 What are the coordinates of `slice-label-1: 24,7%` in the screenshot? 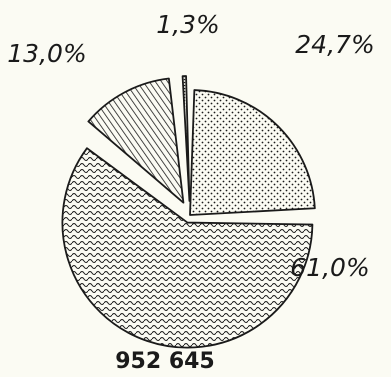 It's located at (334, 44).